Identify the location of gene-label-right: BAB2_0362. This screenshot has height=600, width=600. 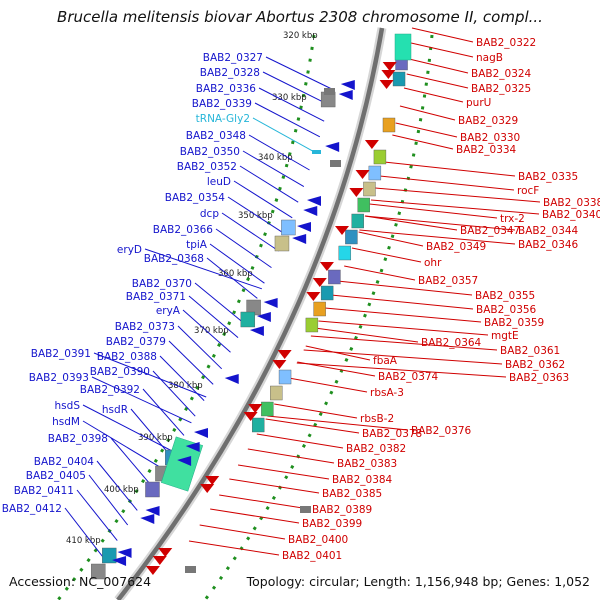
(535, 365).